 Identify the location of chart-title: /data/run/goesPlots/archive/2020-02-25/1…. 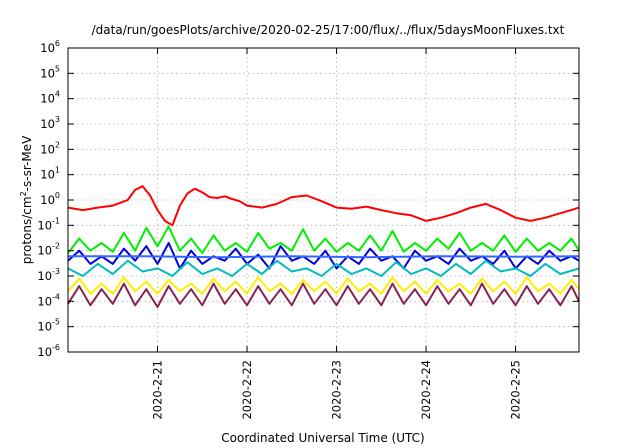
(328, 30).